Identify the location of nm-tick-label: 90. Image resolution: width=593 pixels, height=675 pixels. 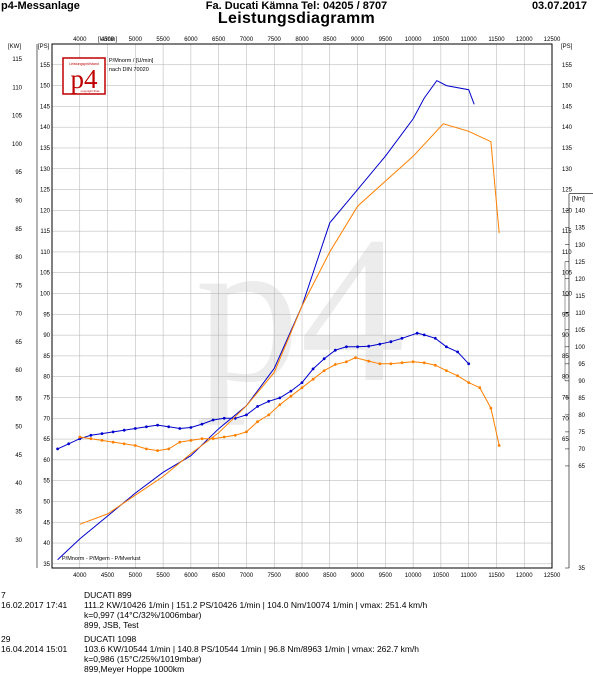
(581, 382).